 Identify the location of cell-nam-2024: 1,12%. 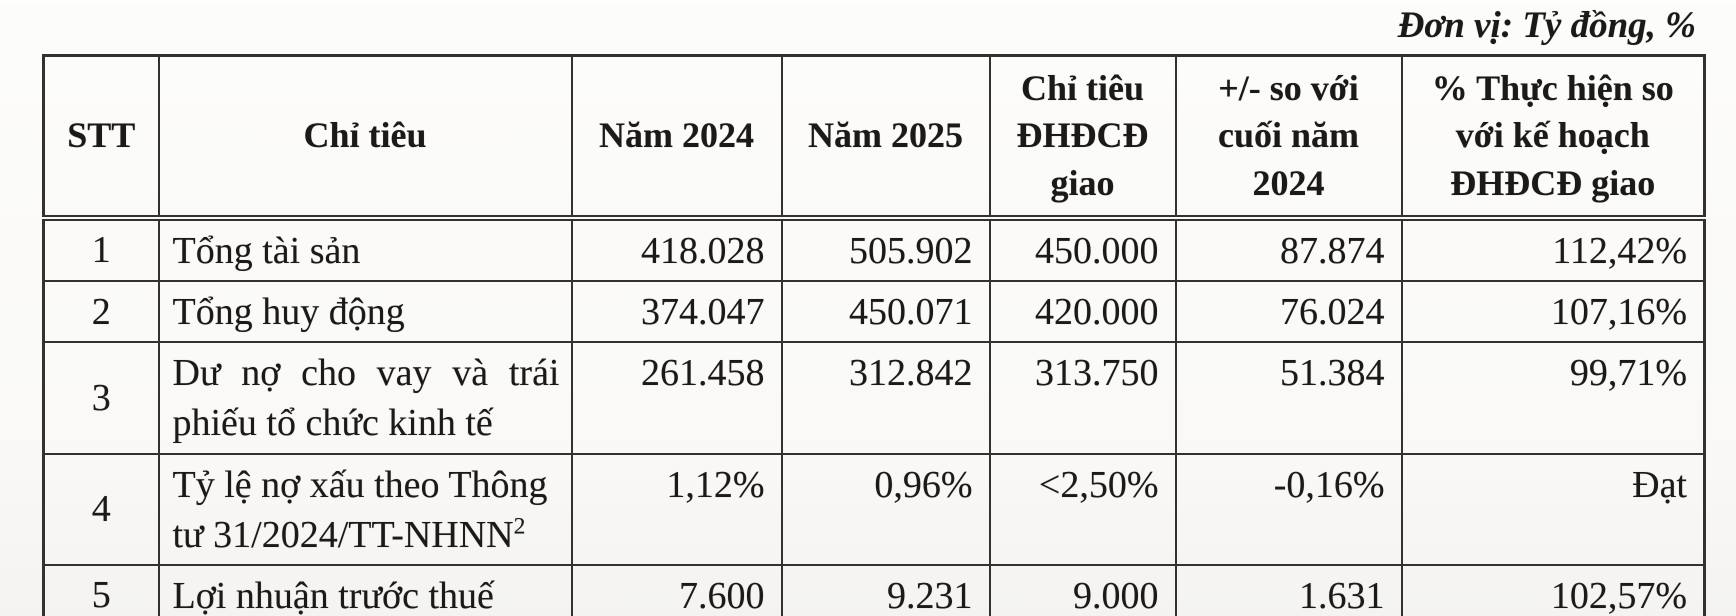
(676, 509).